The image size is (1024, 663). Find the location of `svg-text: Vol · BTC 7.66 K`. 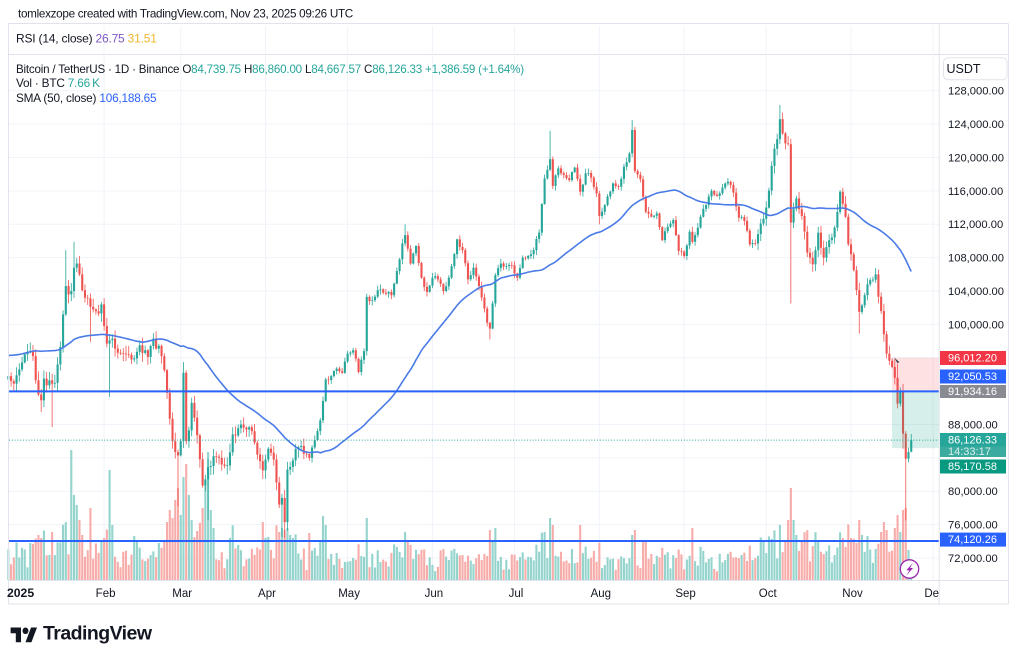

svg-text: Vol · BTC 7.66 K is located at coordinates (58, 83).